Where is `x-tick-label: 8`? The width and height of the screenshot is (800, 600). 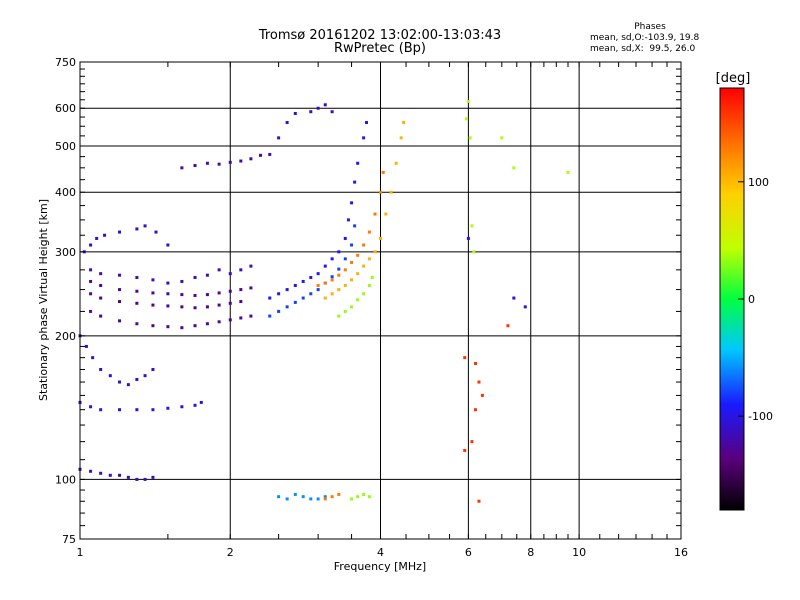 x-tick-label: 8 is located at coordinates (530, 552).